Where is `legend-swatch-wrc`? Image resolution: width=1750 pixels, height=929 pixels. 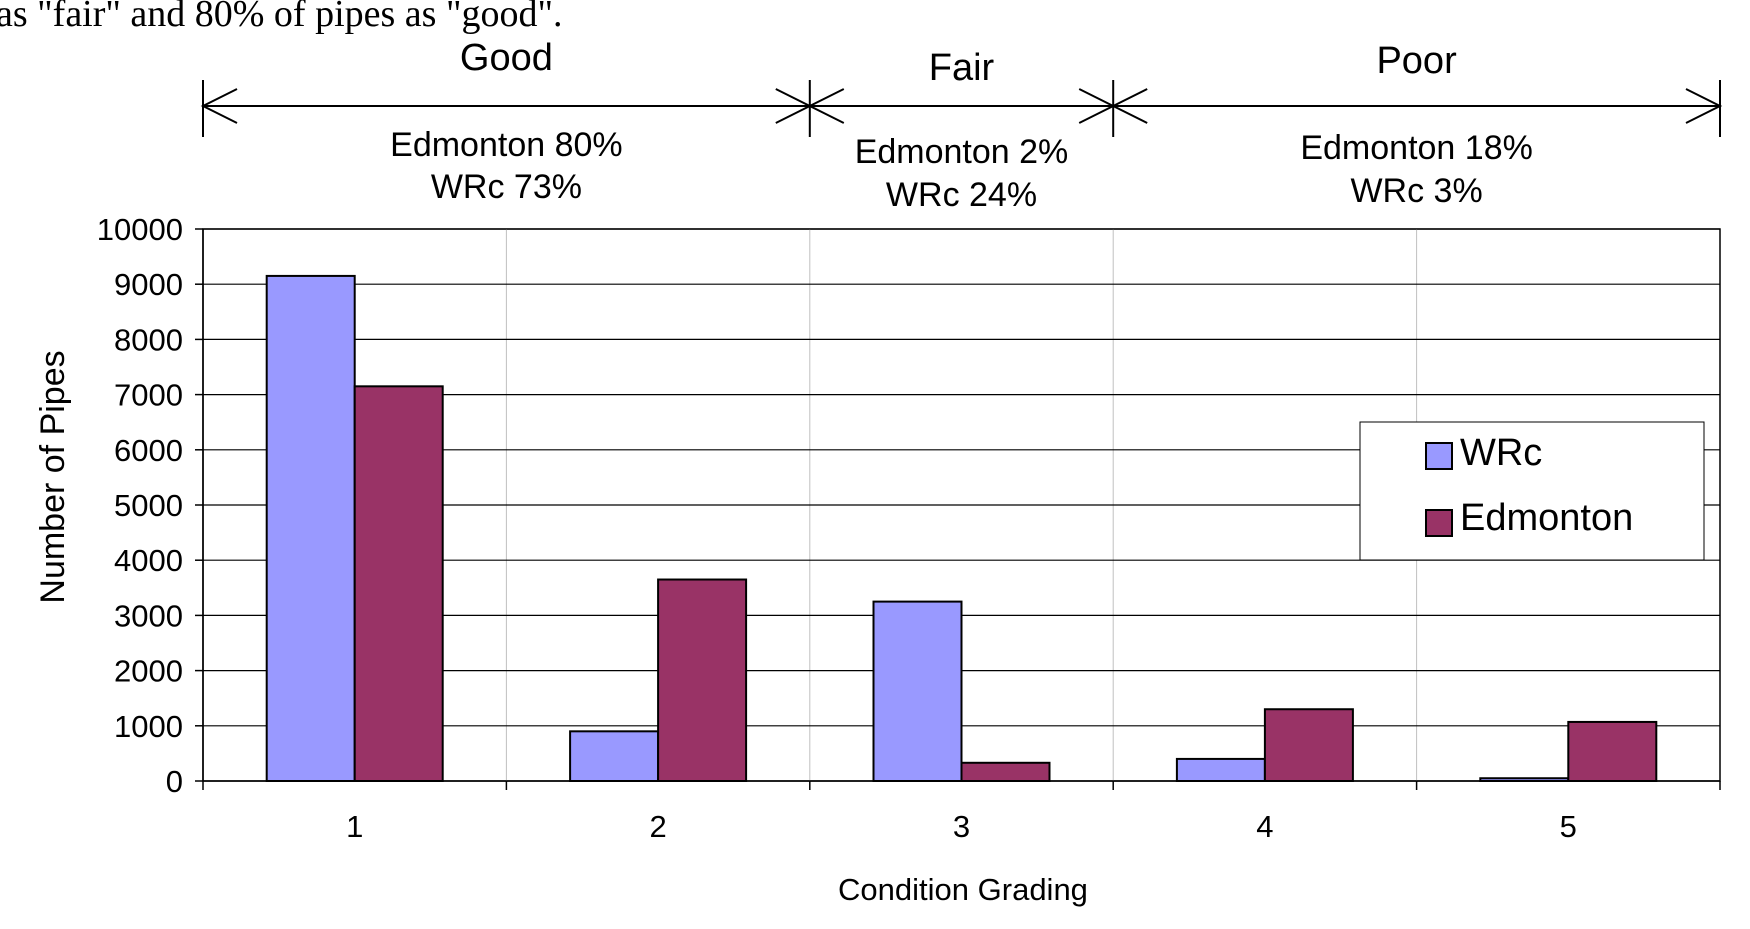 legend-swatch-wrc is located at coordinates (1439, 456).